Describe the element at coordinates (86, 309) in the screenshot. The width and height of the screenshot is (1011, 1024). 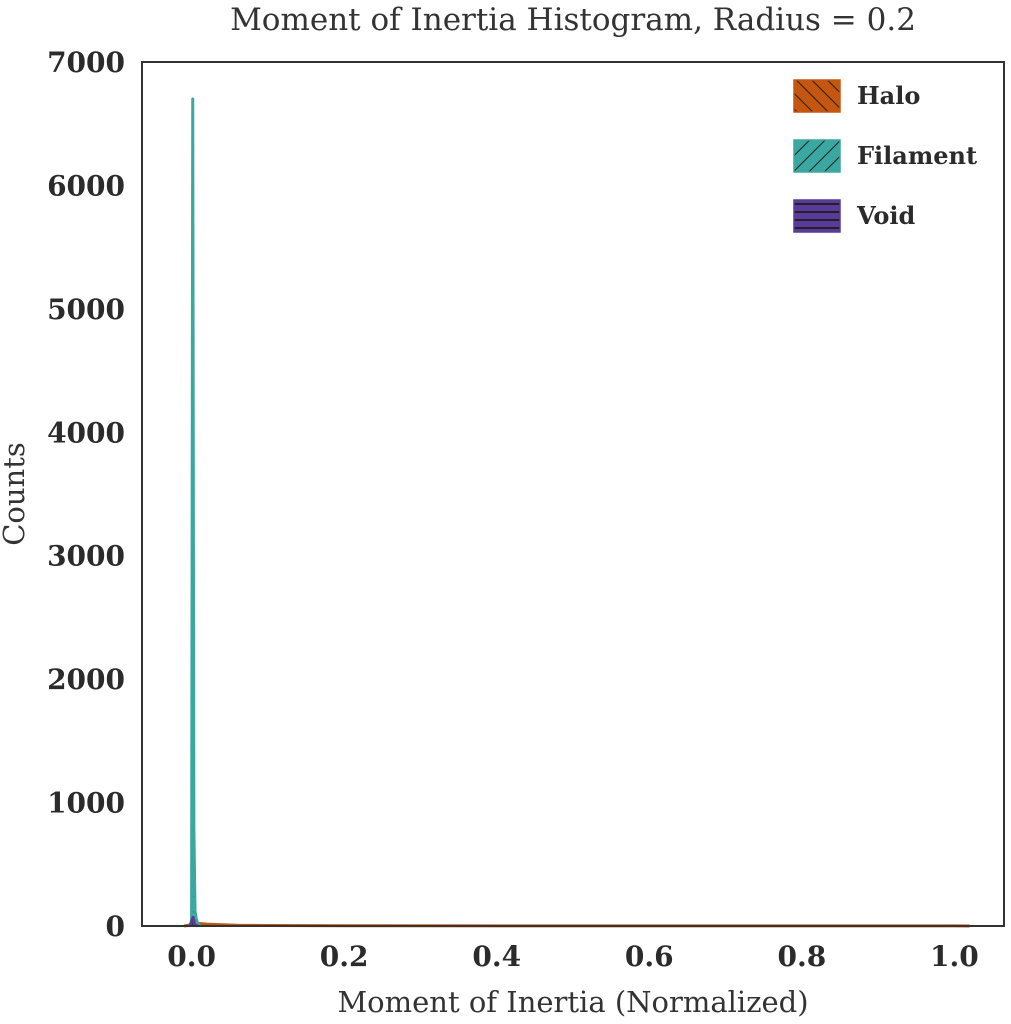
I see `y-tick-label: 5000` at that location.